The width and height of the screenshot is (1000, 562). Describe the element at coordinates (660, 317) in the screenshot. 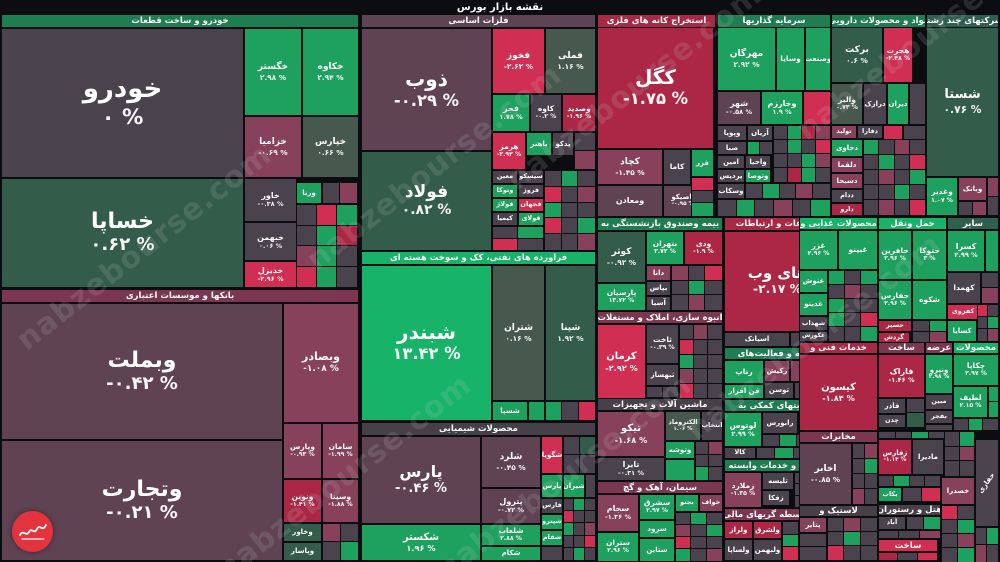

I see `section-header-realestate: انبوه سازی، املاک و مستغلات` at that location.